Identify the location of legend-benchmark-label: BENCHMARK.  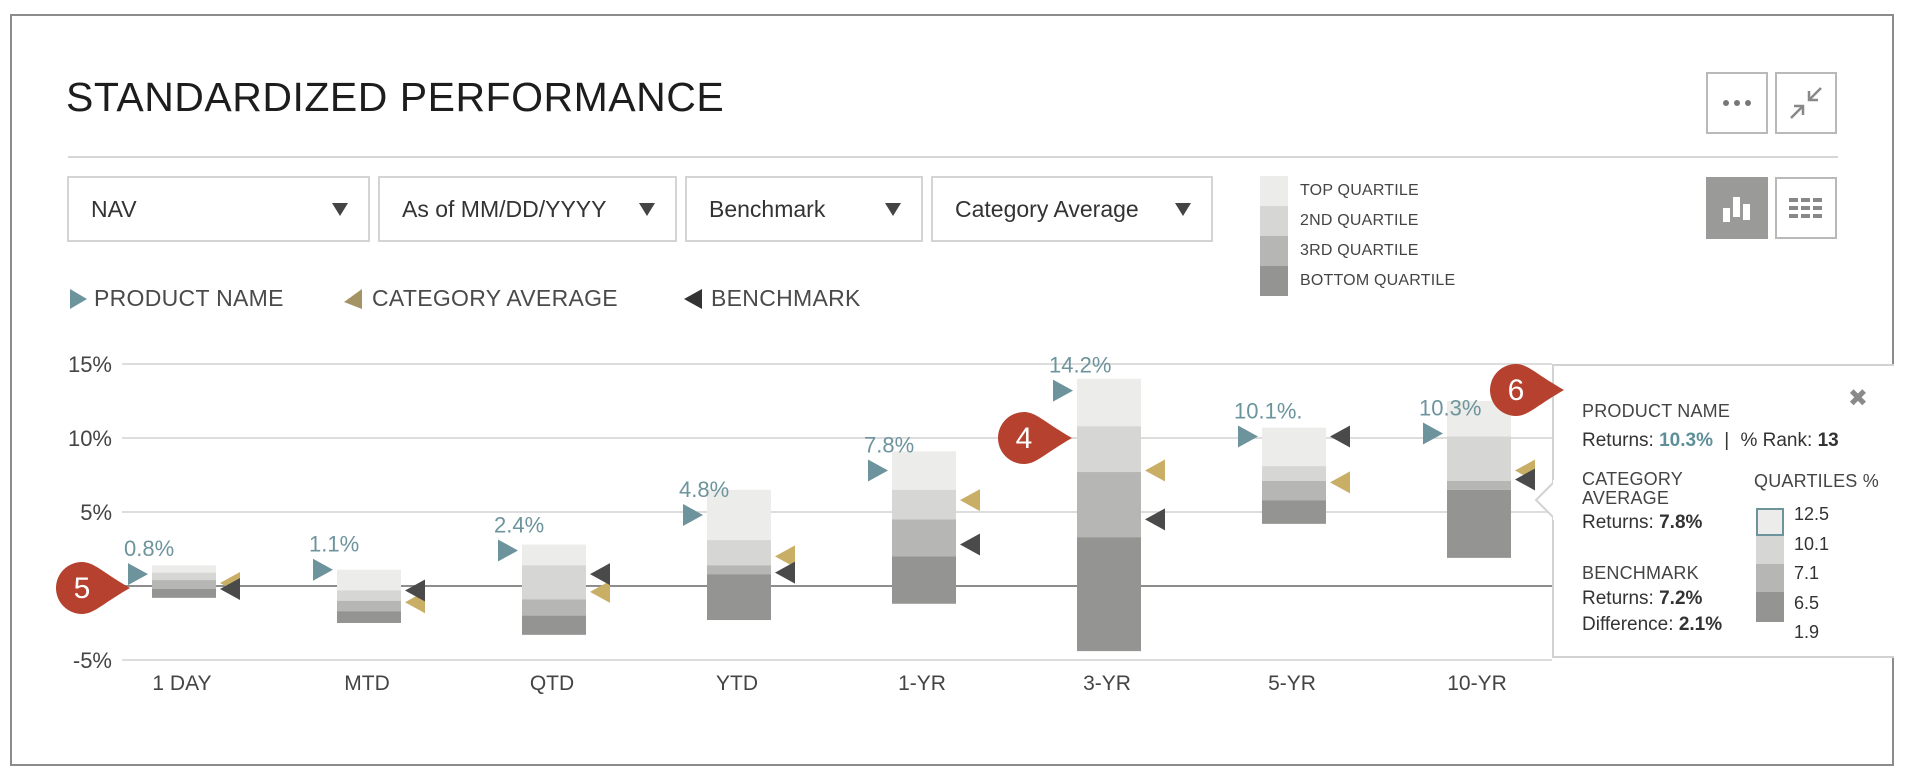
(786, 298).